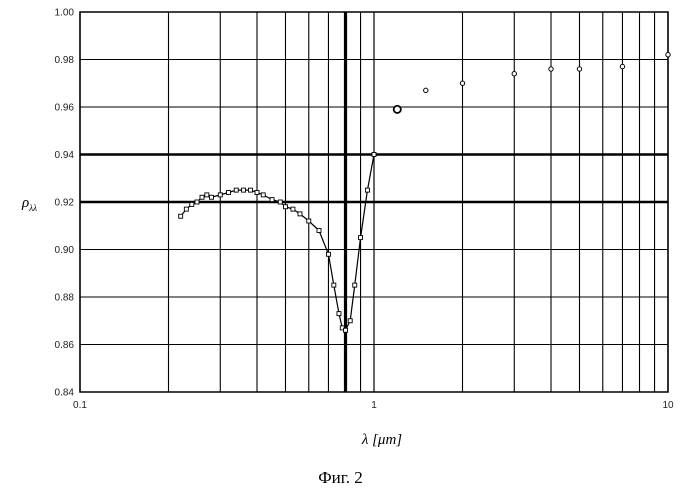 The image size is (681, 500). I want to click on y-tick-label: 0.88, so click(65, 298).